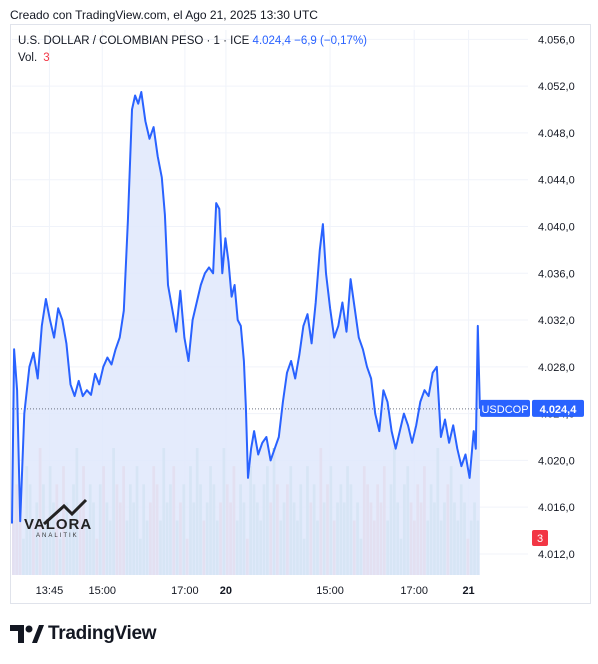 The width and height of the screenshot is (598, 664). What do you see at coordinates (46, 58) in the screenshot?
I see `volume-value: 3` at bounding box center [46, 58].